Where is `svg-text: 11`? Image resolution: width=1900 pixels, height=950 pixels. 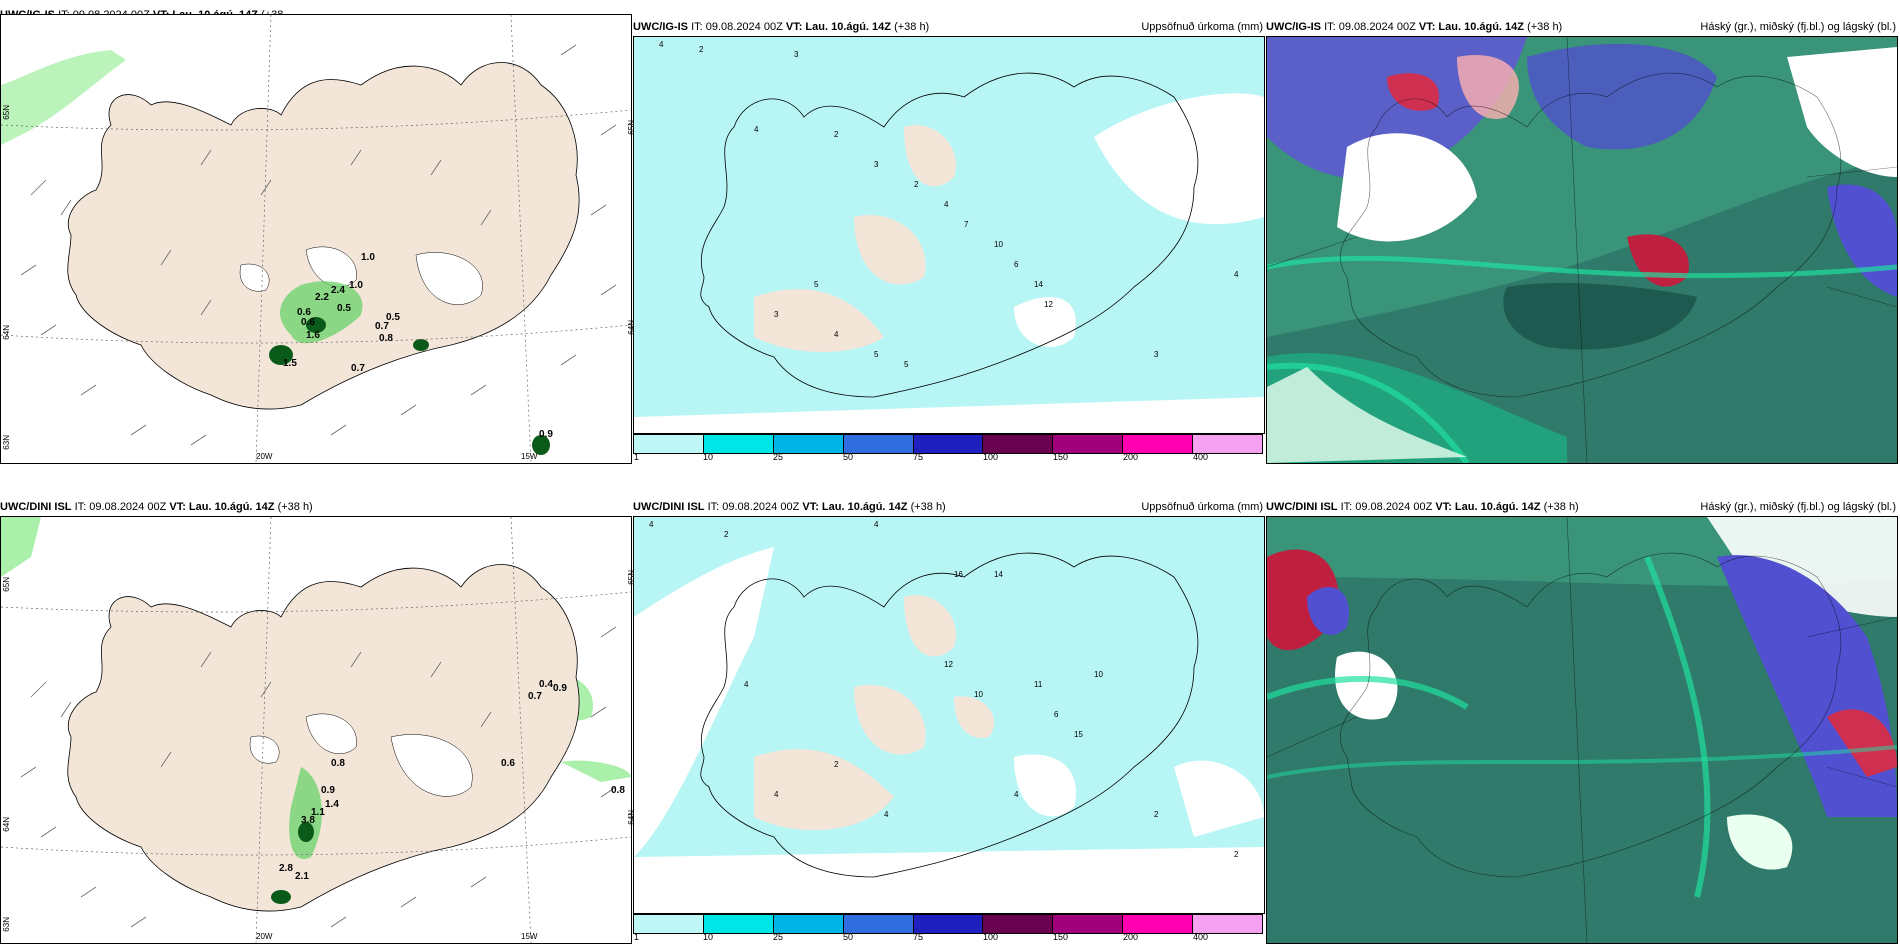 svg-text: 11 is located at coordinates (1038, 684).